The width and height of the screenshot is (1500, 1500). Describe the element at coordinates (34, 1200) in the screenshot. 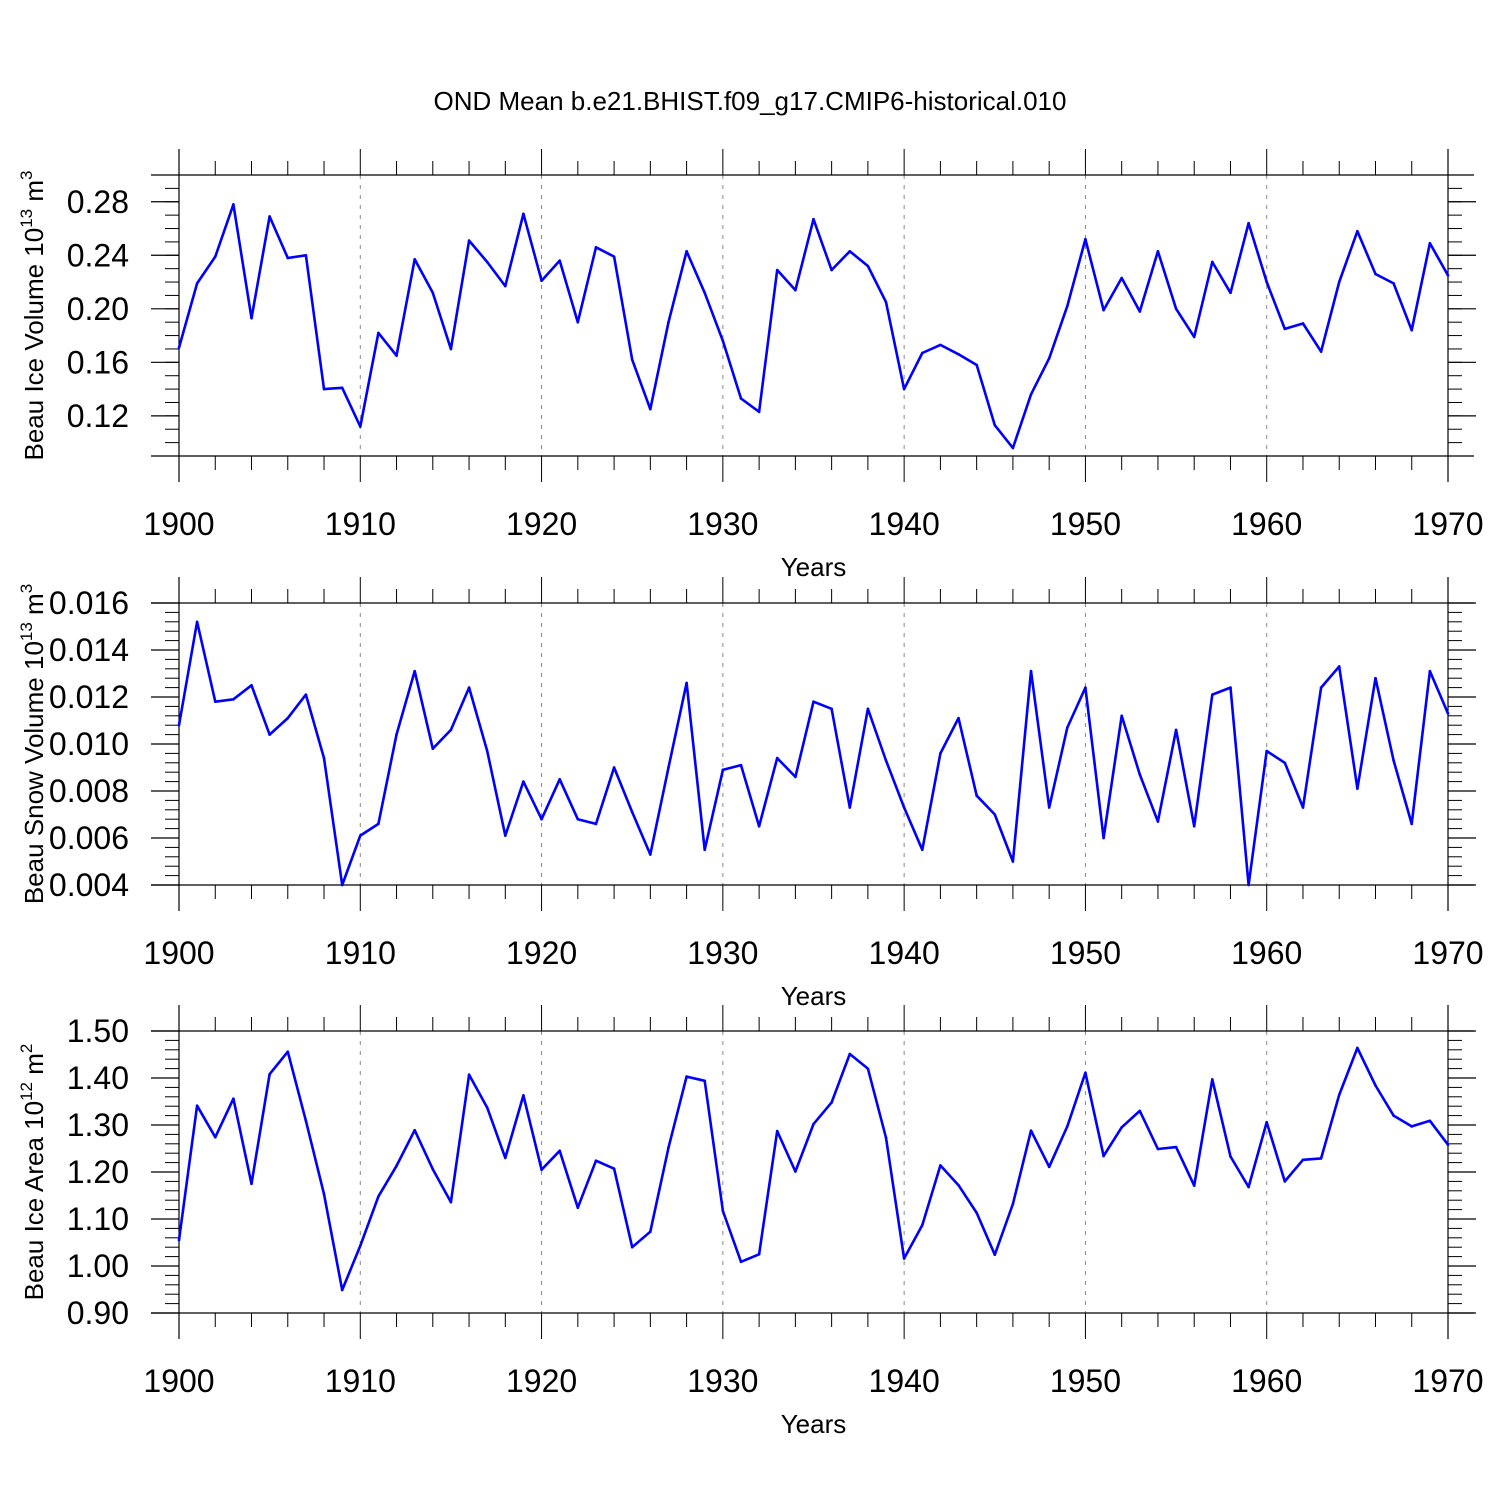

I see `y-axis-title-part: Beau Ice Area 10` at that location.